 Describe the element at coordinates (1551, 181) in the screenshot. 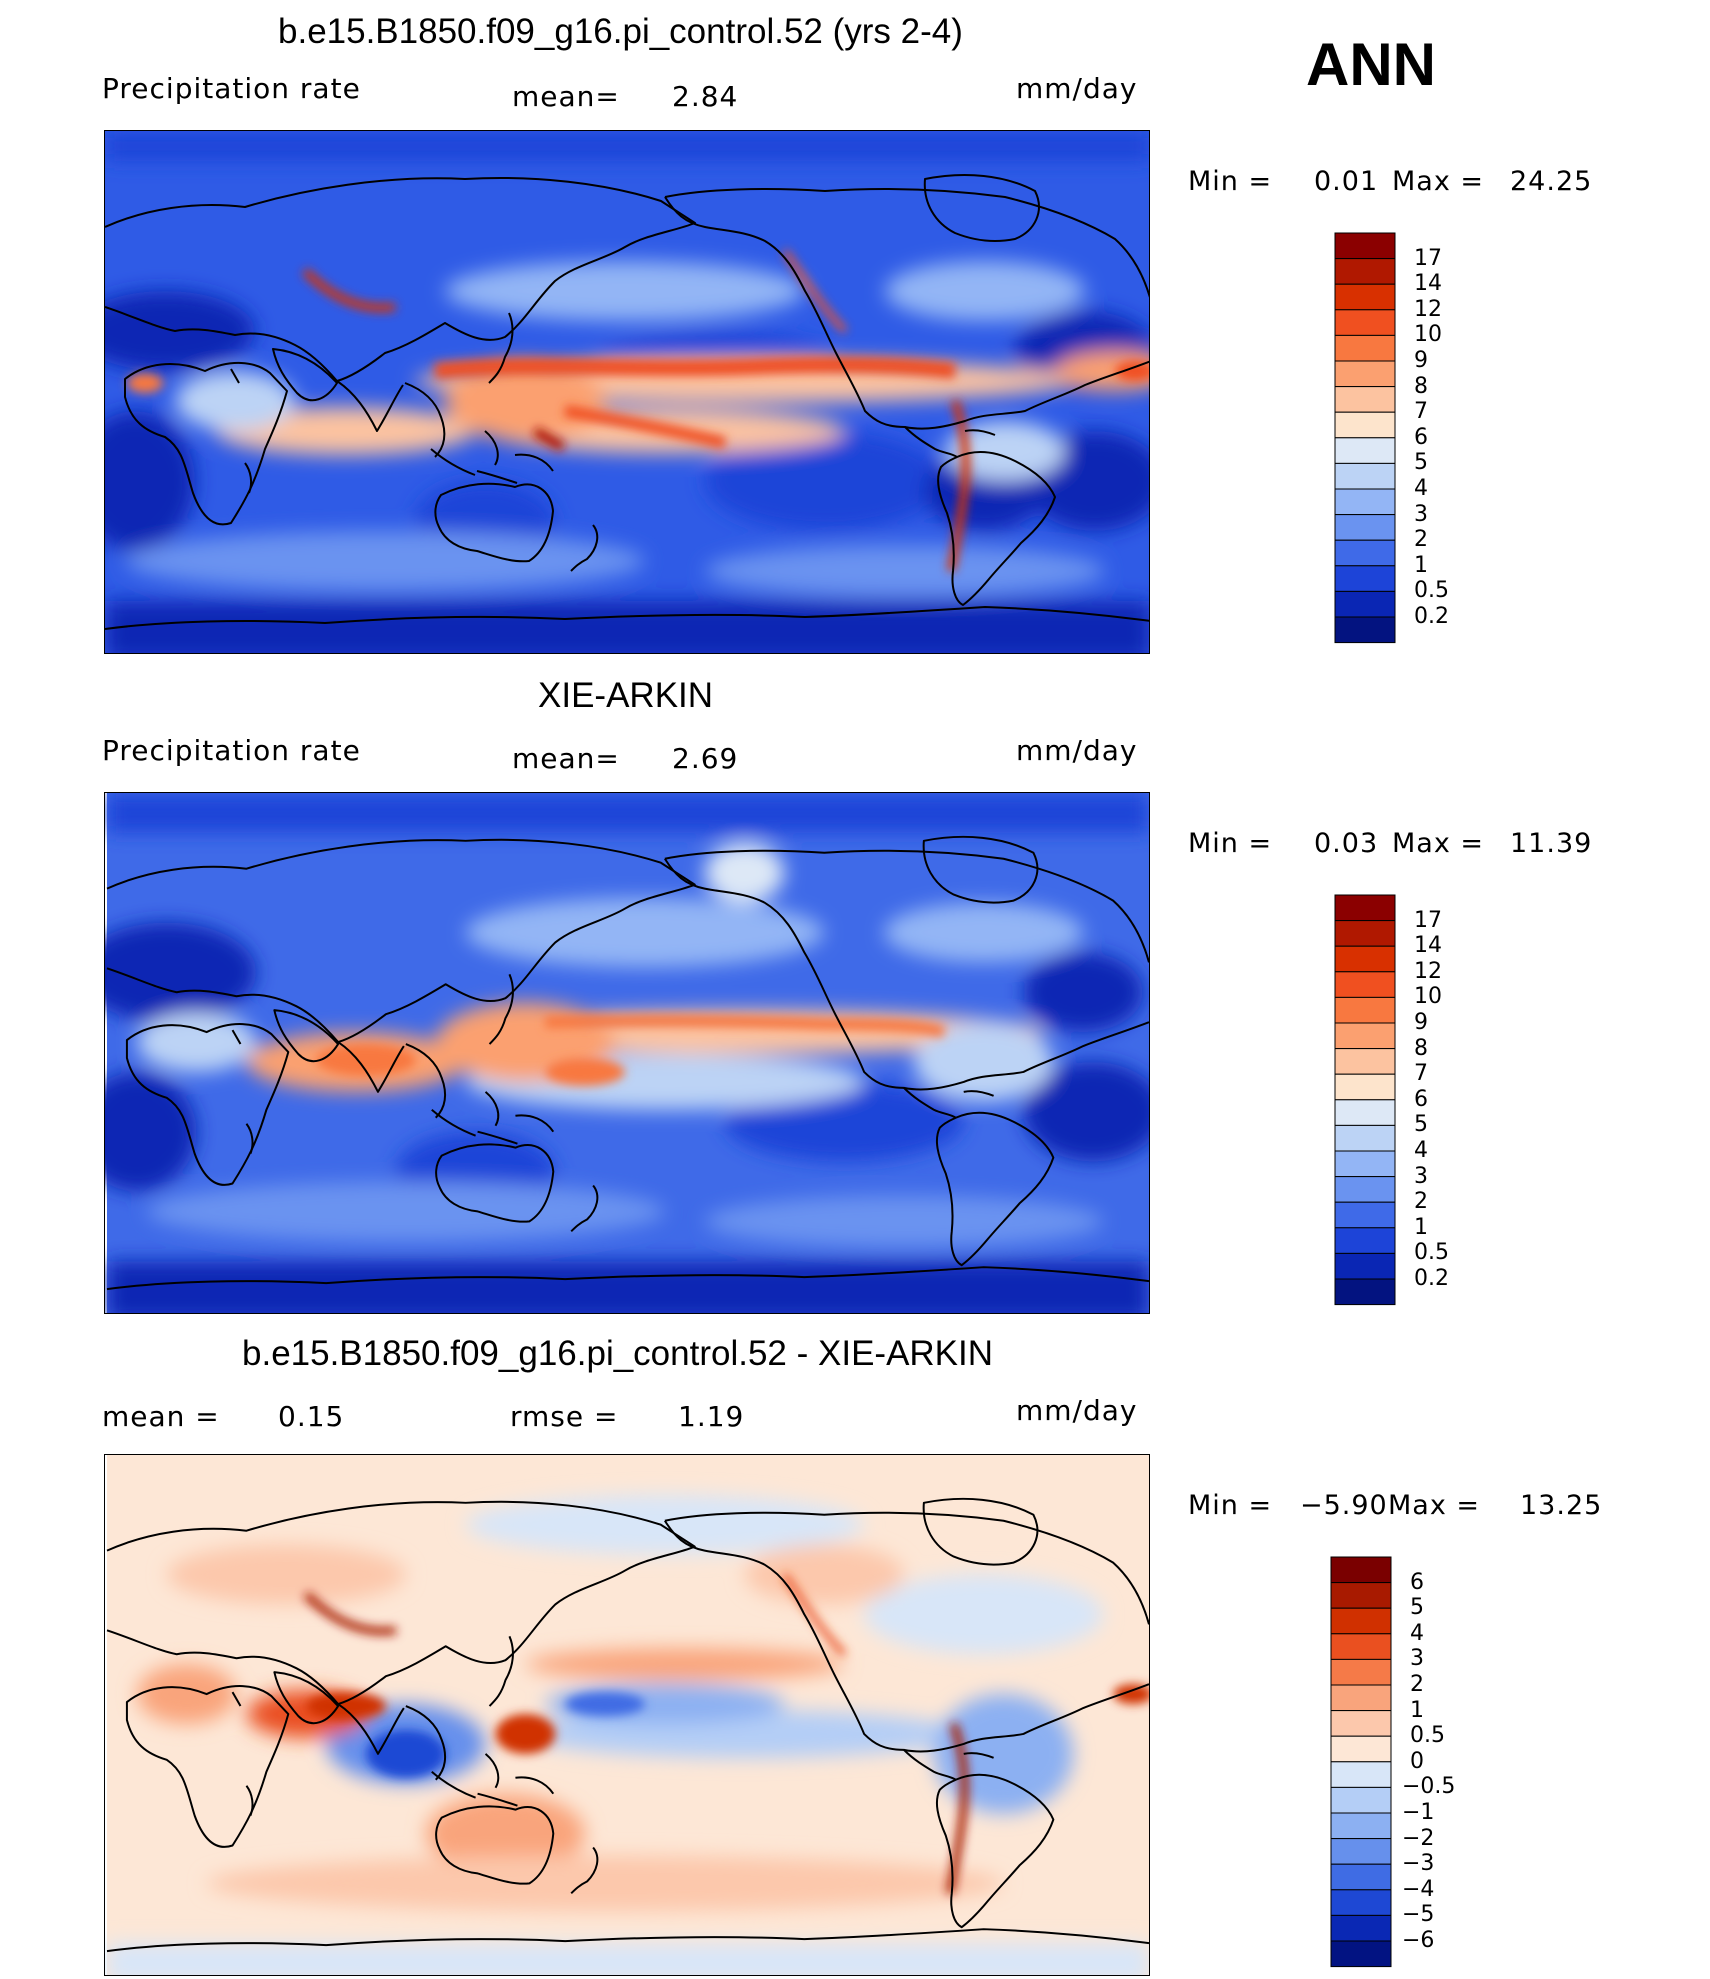

I see `panel-model-max-value: 24.25` at that location.